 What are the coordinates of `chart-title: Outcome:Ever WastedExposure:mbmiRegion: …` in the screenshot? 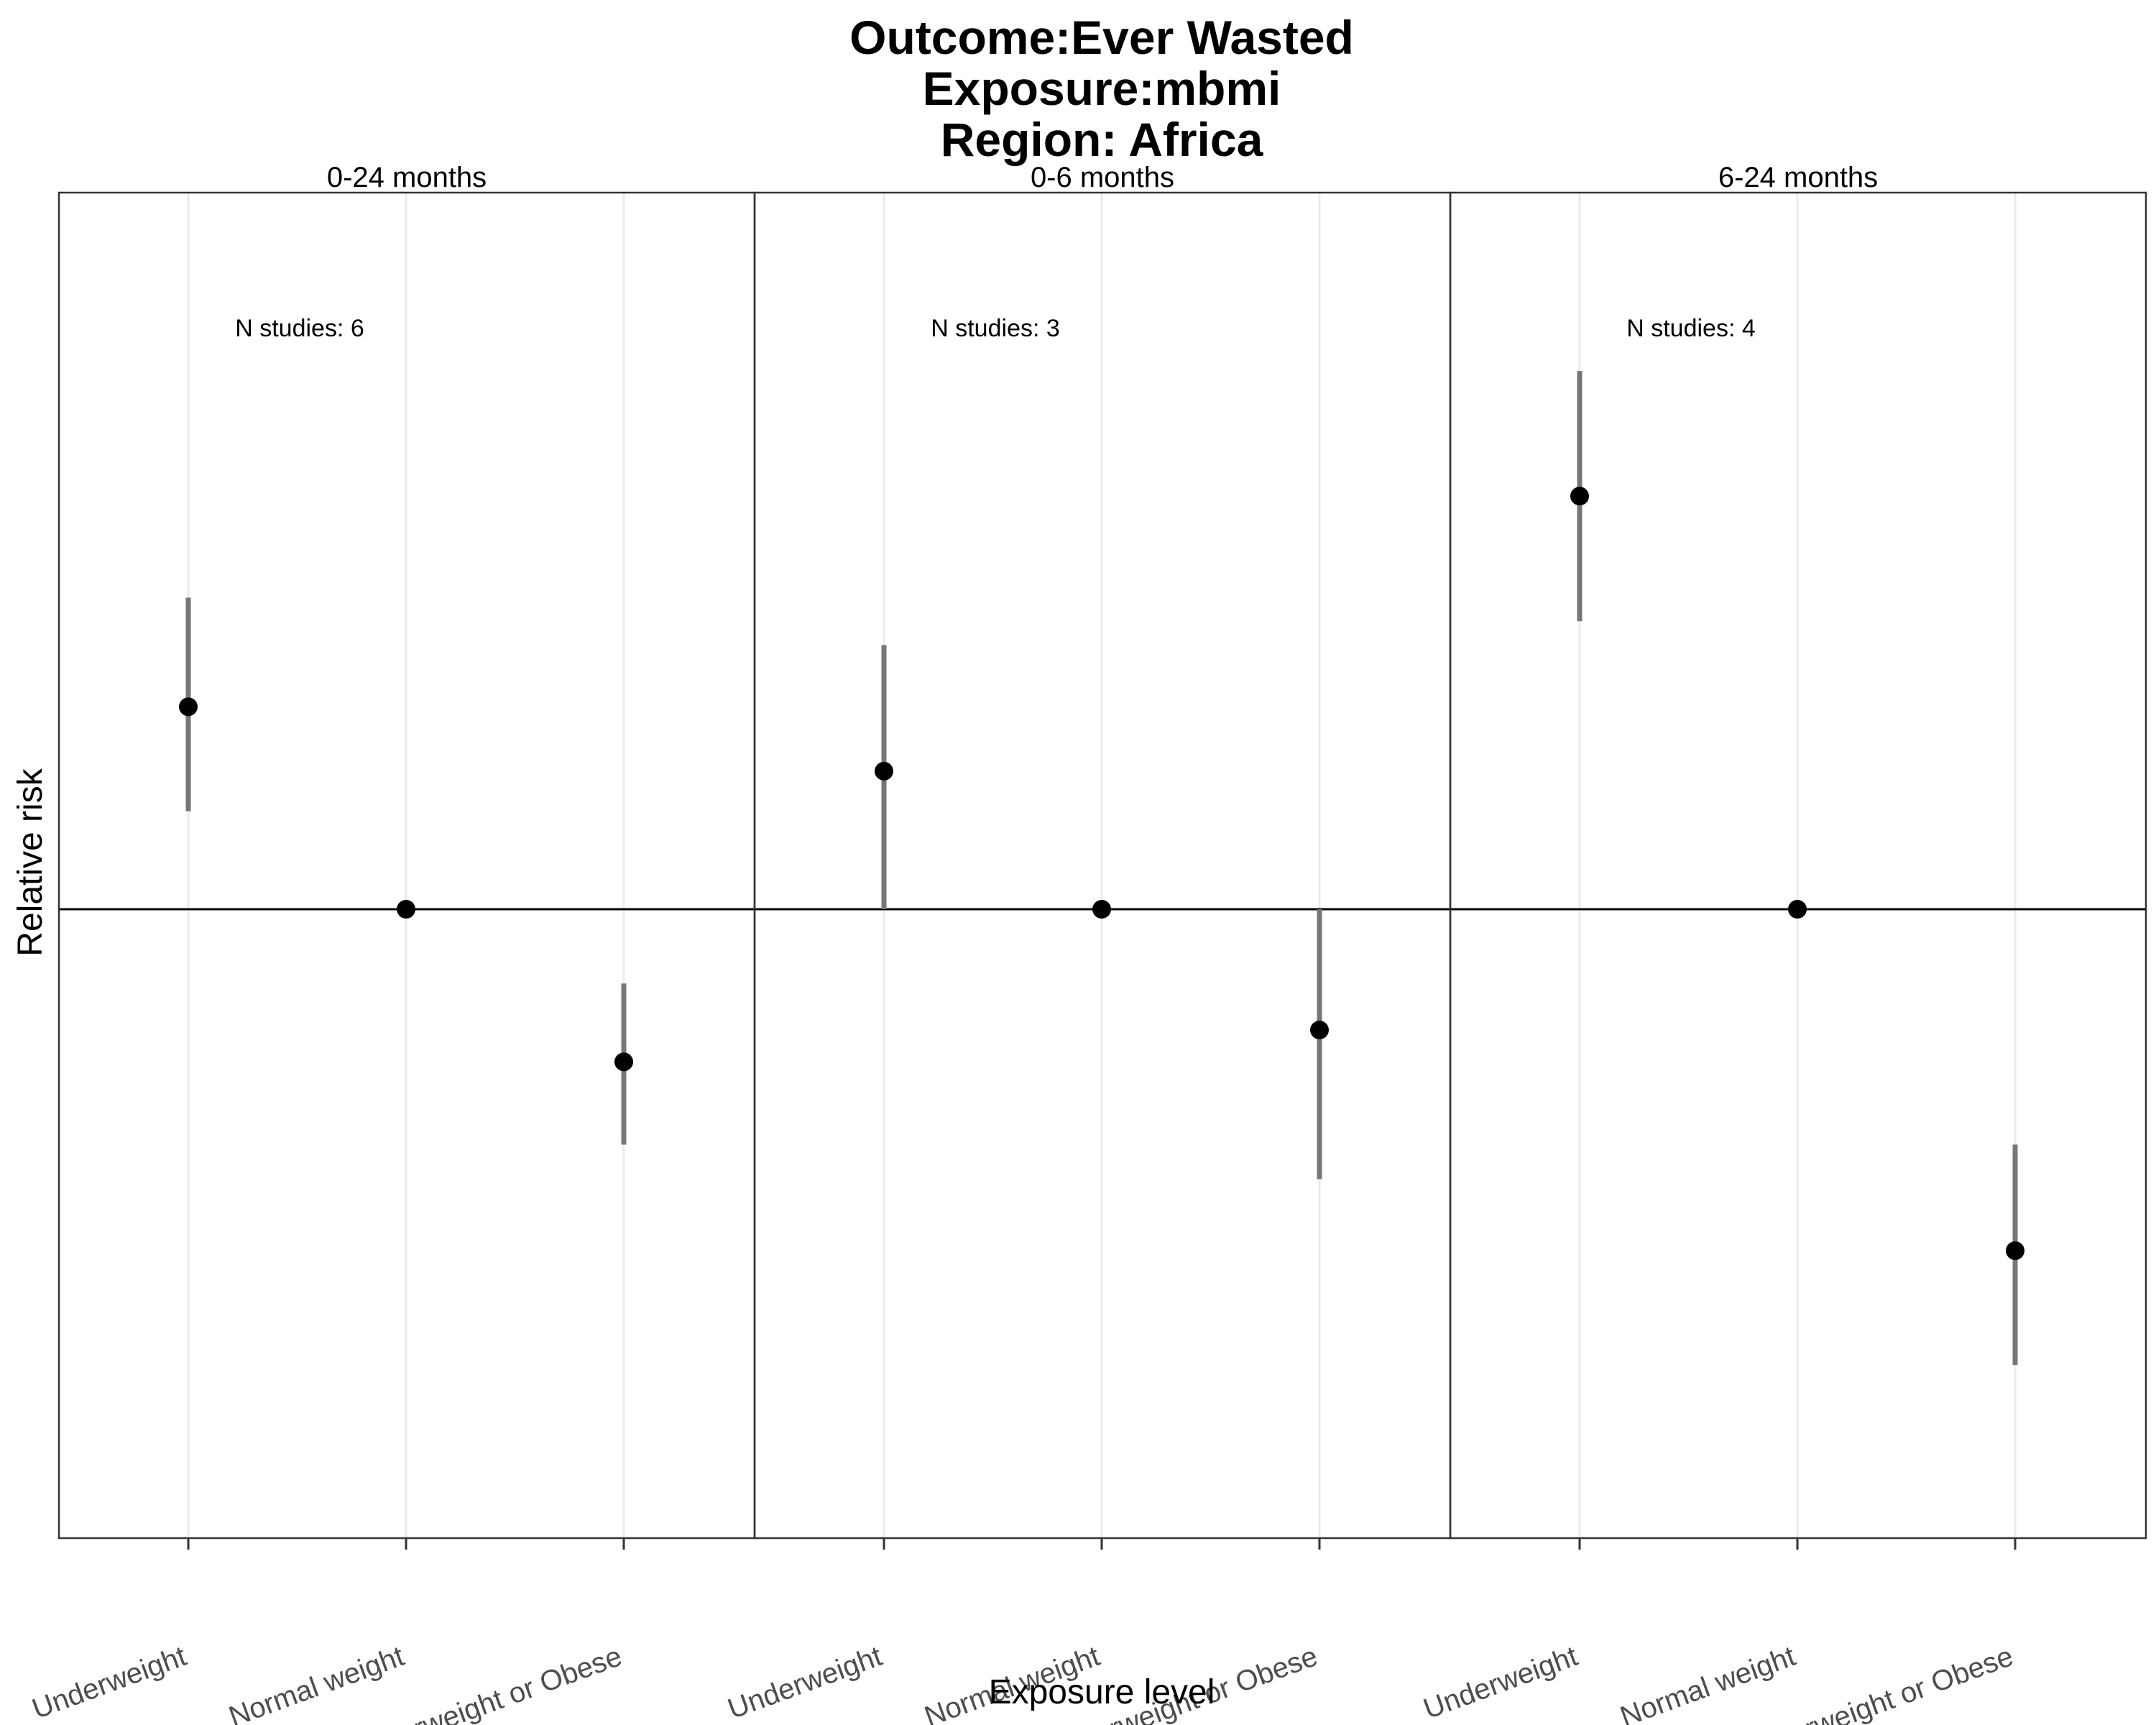 It's located at (1101, 88).